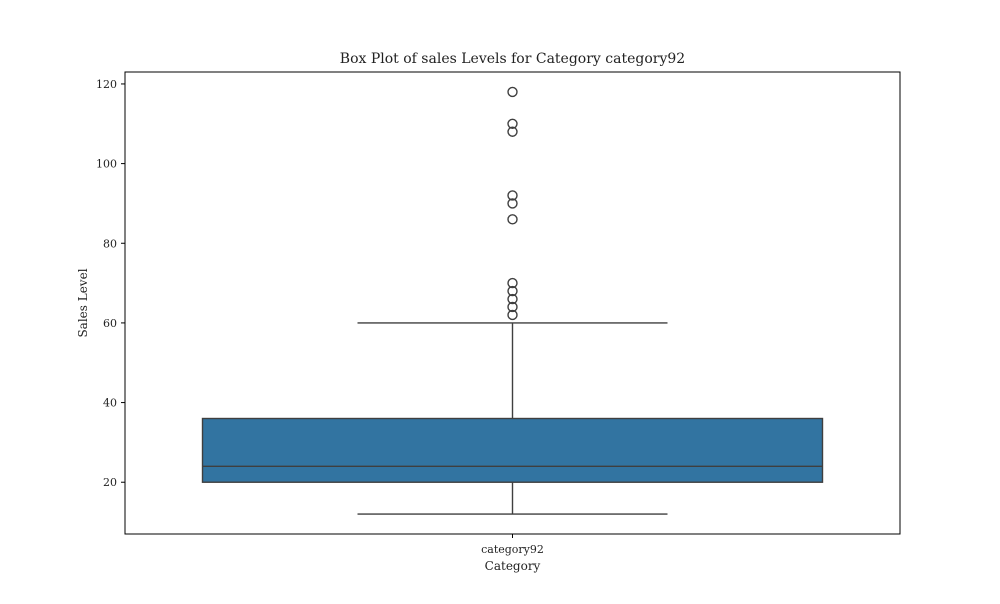 The height and width of the screenshot is (604, 1000). Describe the element at coordinates (110, 243) in the screenshot. I see `y-tick-label: 80` at that location.